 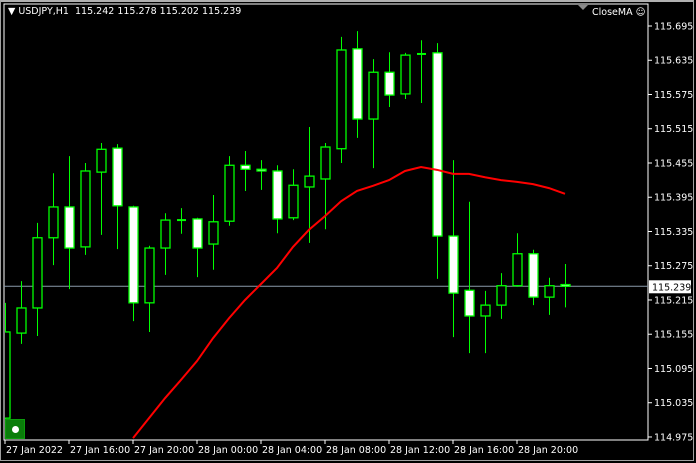 I want to click on indicator-menu-triangle-icon, so click(x=583, y=7).